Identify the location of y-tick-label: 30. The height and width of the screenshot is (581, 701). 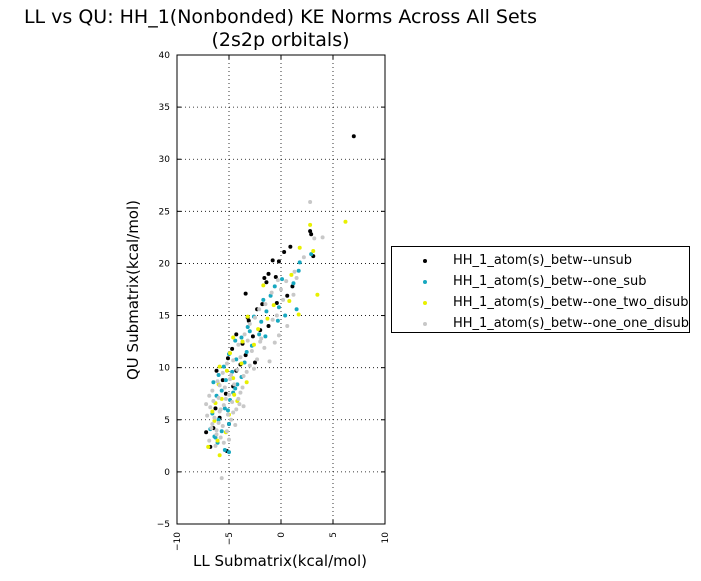
(165, 160).